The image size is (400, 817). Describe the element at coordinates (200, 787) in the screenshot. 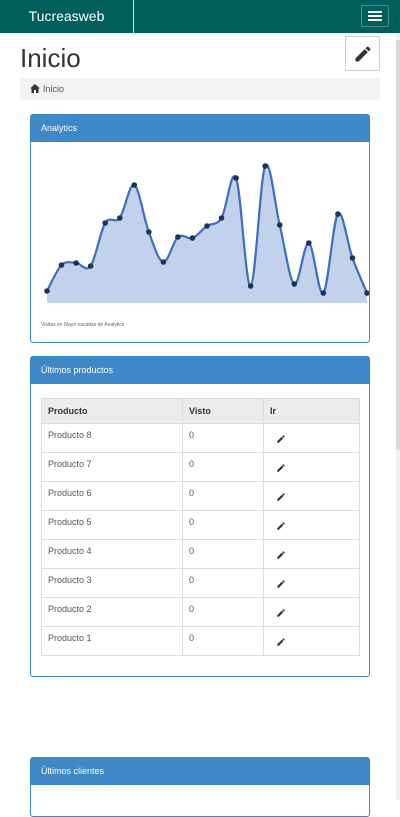

I see `clients-panel: Últimos clientes` at that location.